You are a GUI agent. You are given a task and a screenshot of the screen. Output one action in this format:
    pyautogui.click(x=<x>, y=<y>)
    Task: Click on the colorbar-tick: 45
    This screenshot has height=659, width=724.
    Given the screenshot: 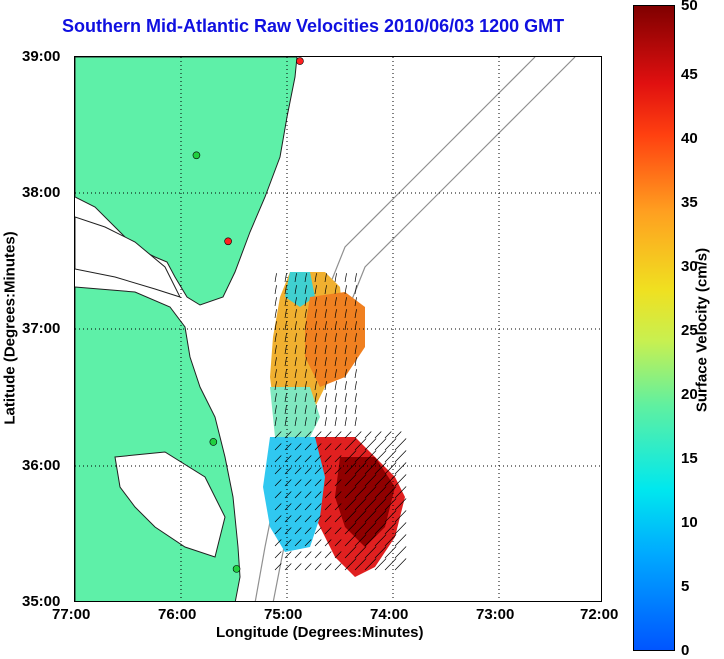 What is the action you would take?
    pyautogui.click(x=689, y=74)
    